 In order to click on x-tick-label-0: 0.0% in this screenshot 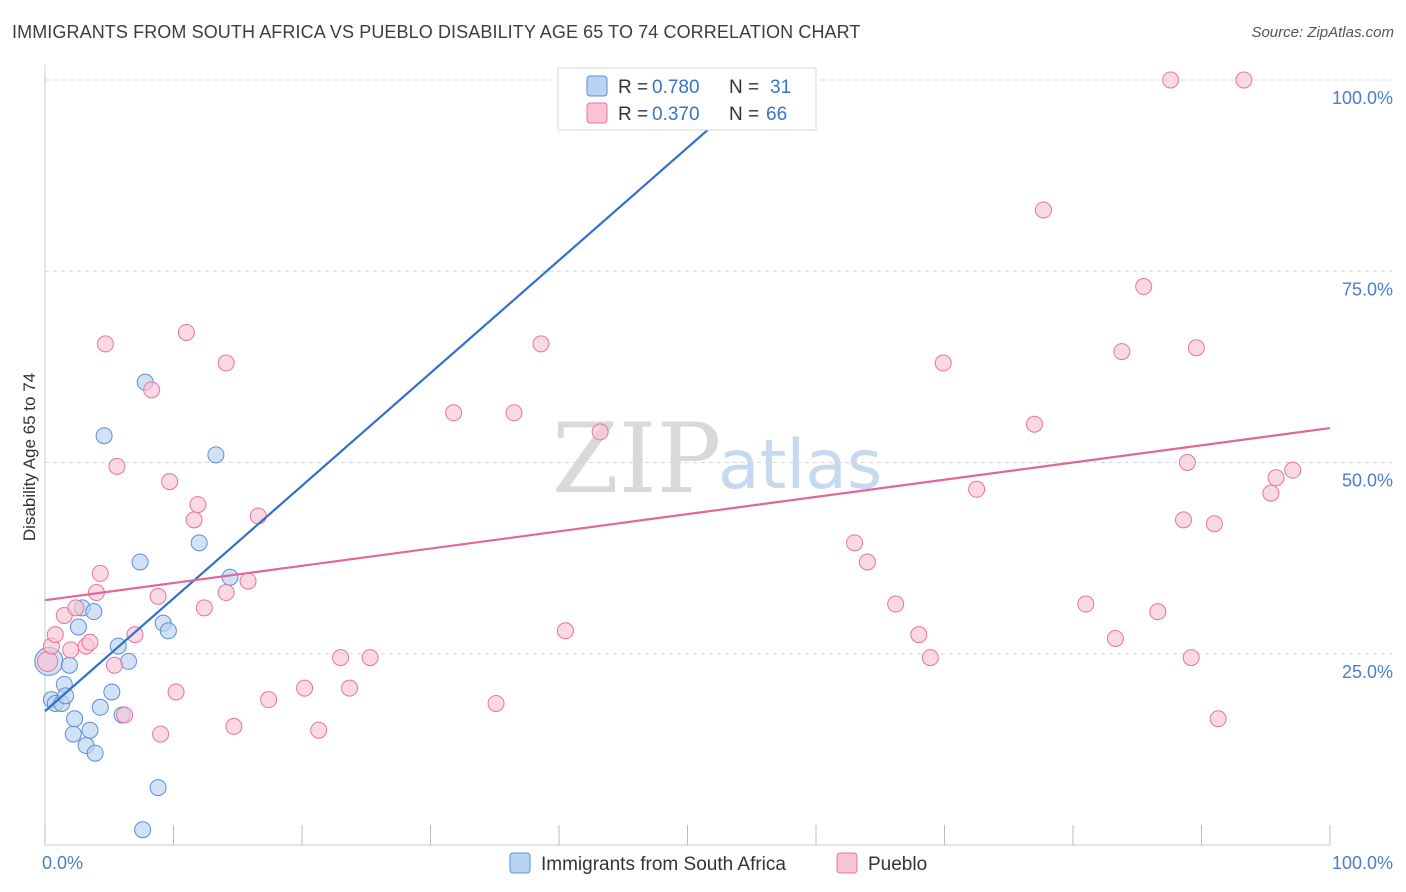, I will do `click(62, 863)`.